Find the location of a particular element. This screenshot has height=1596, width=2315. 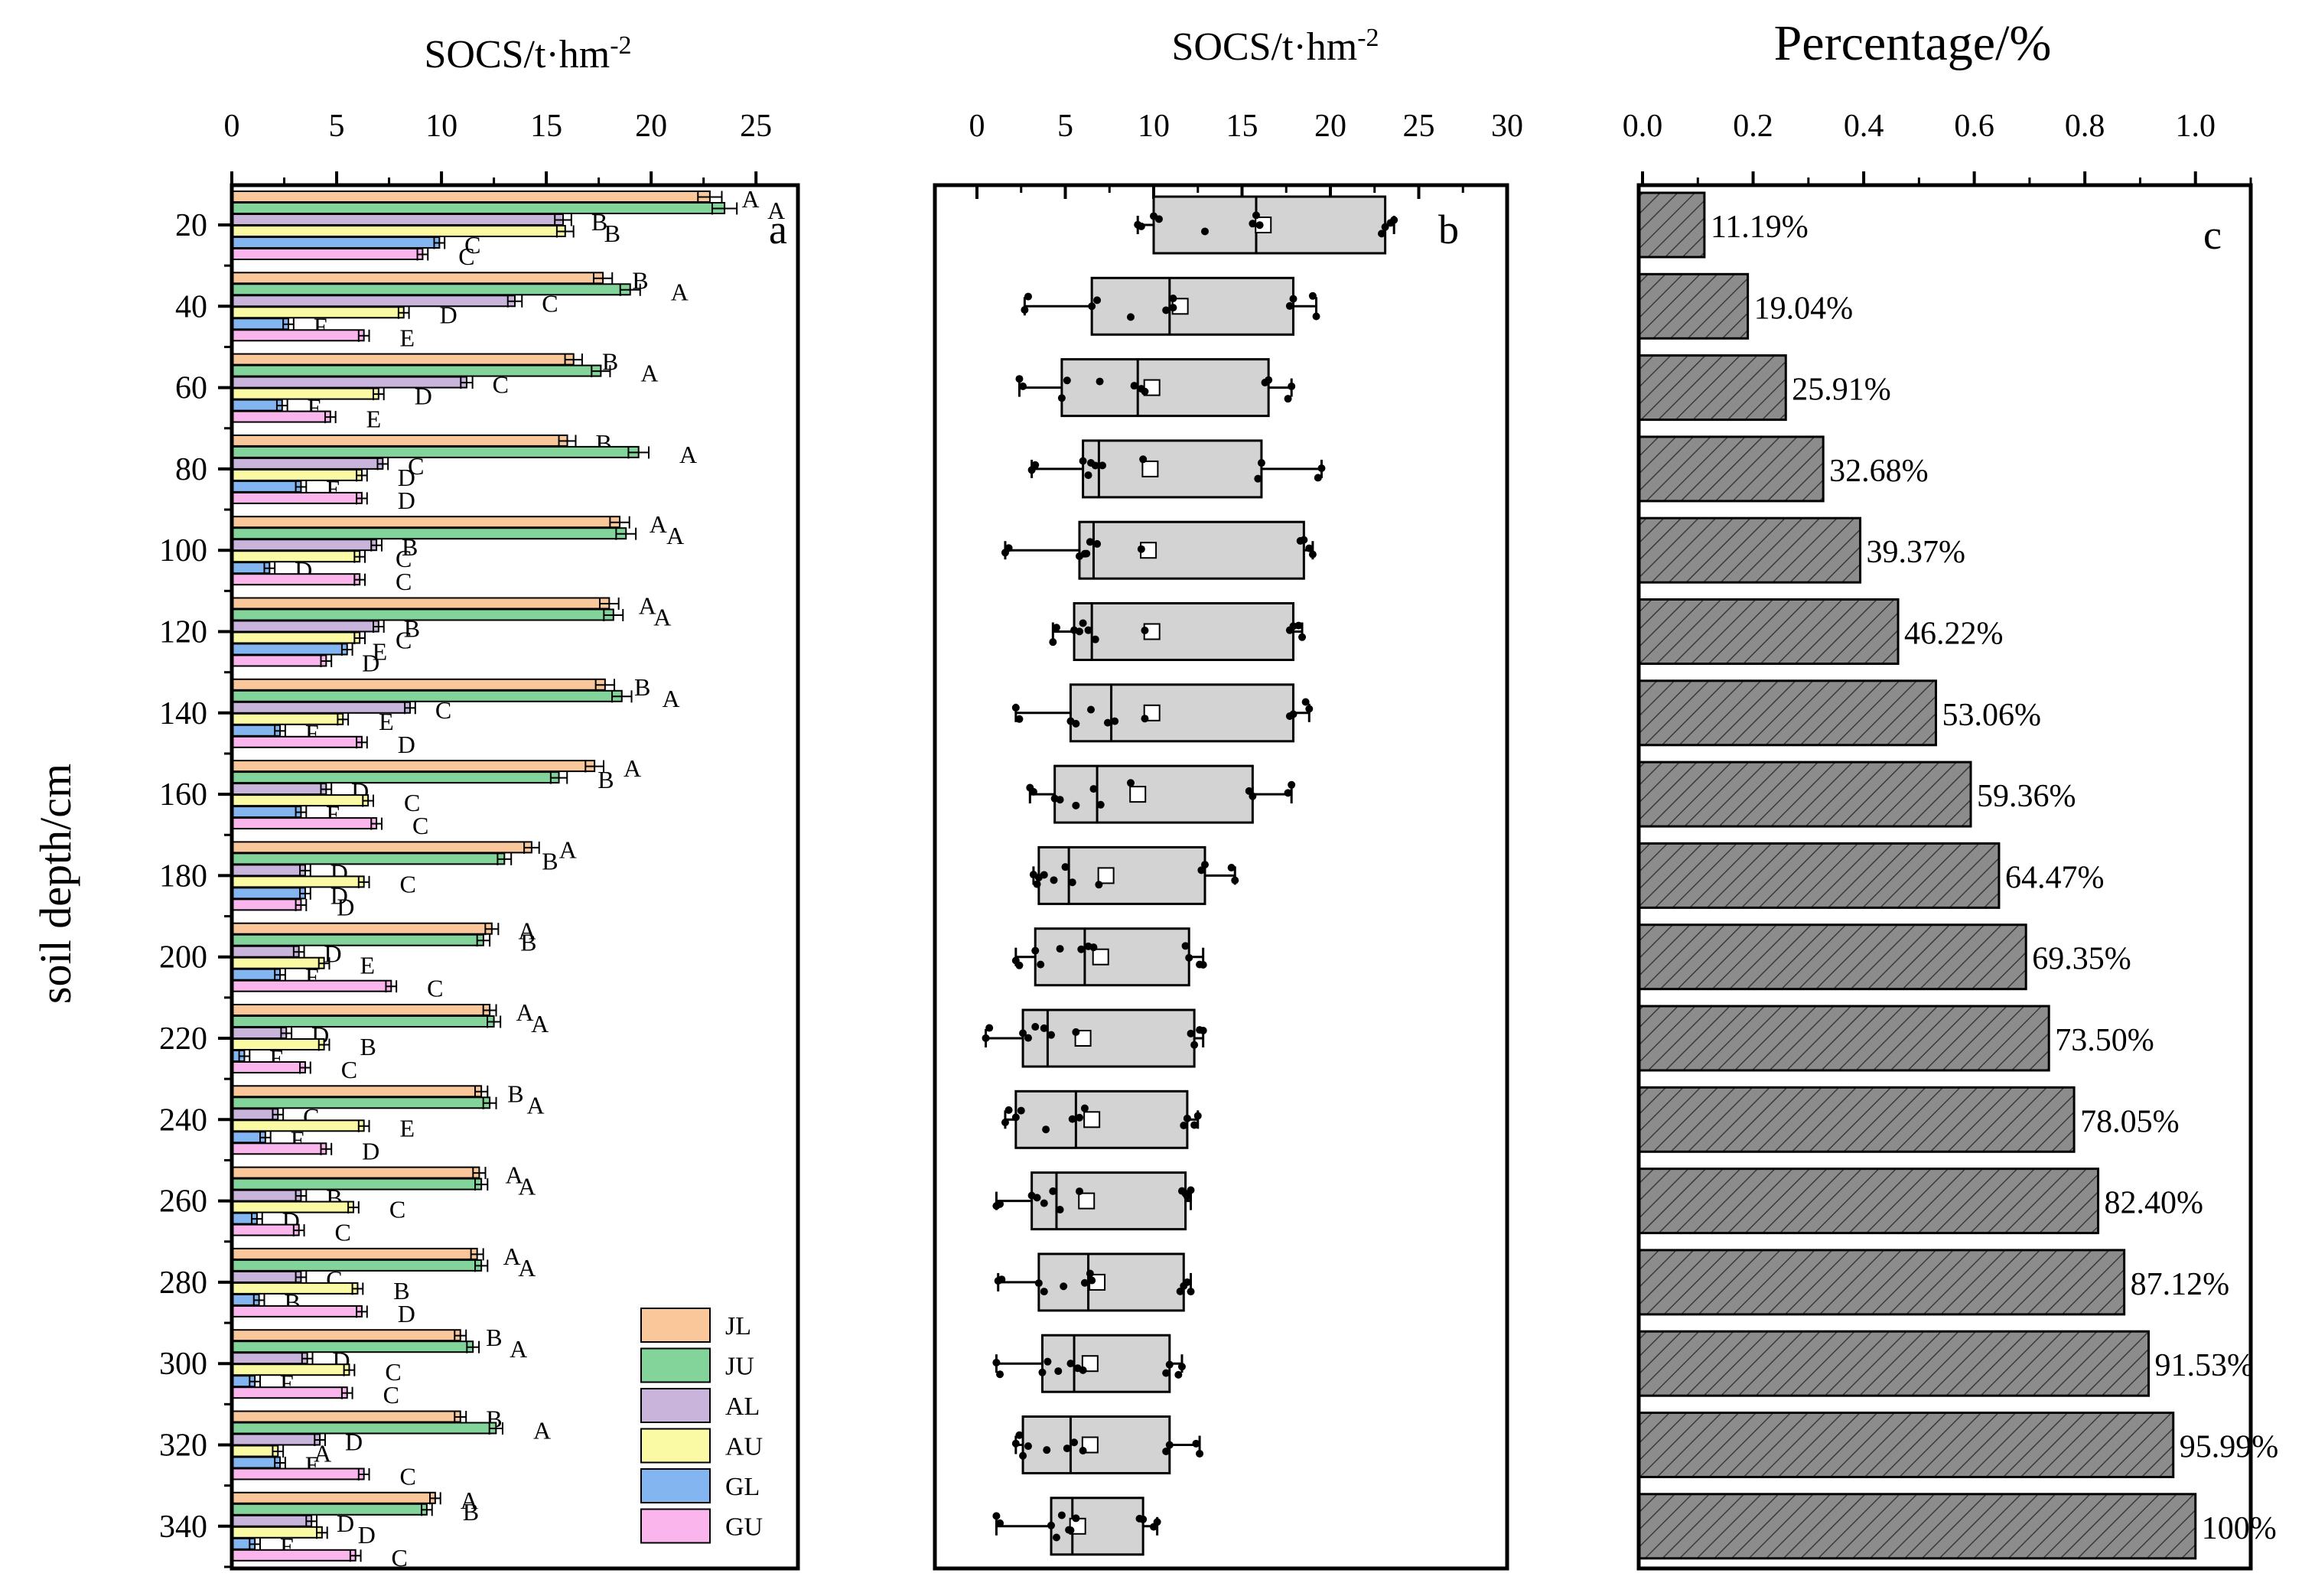

panel-c-x-tick-label: 1.0 is located at coordinates (2195, 126).